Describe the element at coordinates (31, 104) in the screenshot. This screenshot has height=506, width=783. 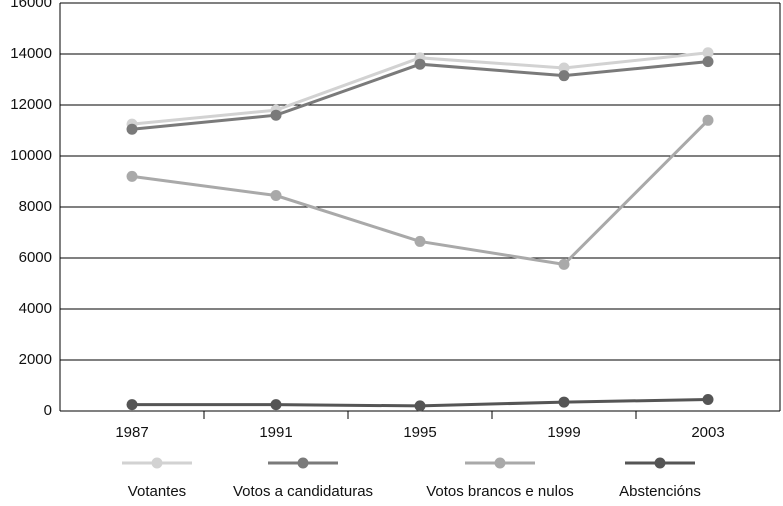
I see `y-tick-label: 12000` at that location.